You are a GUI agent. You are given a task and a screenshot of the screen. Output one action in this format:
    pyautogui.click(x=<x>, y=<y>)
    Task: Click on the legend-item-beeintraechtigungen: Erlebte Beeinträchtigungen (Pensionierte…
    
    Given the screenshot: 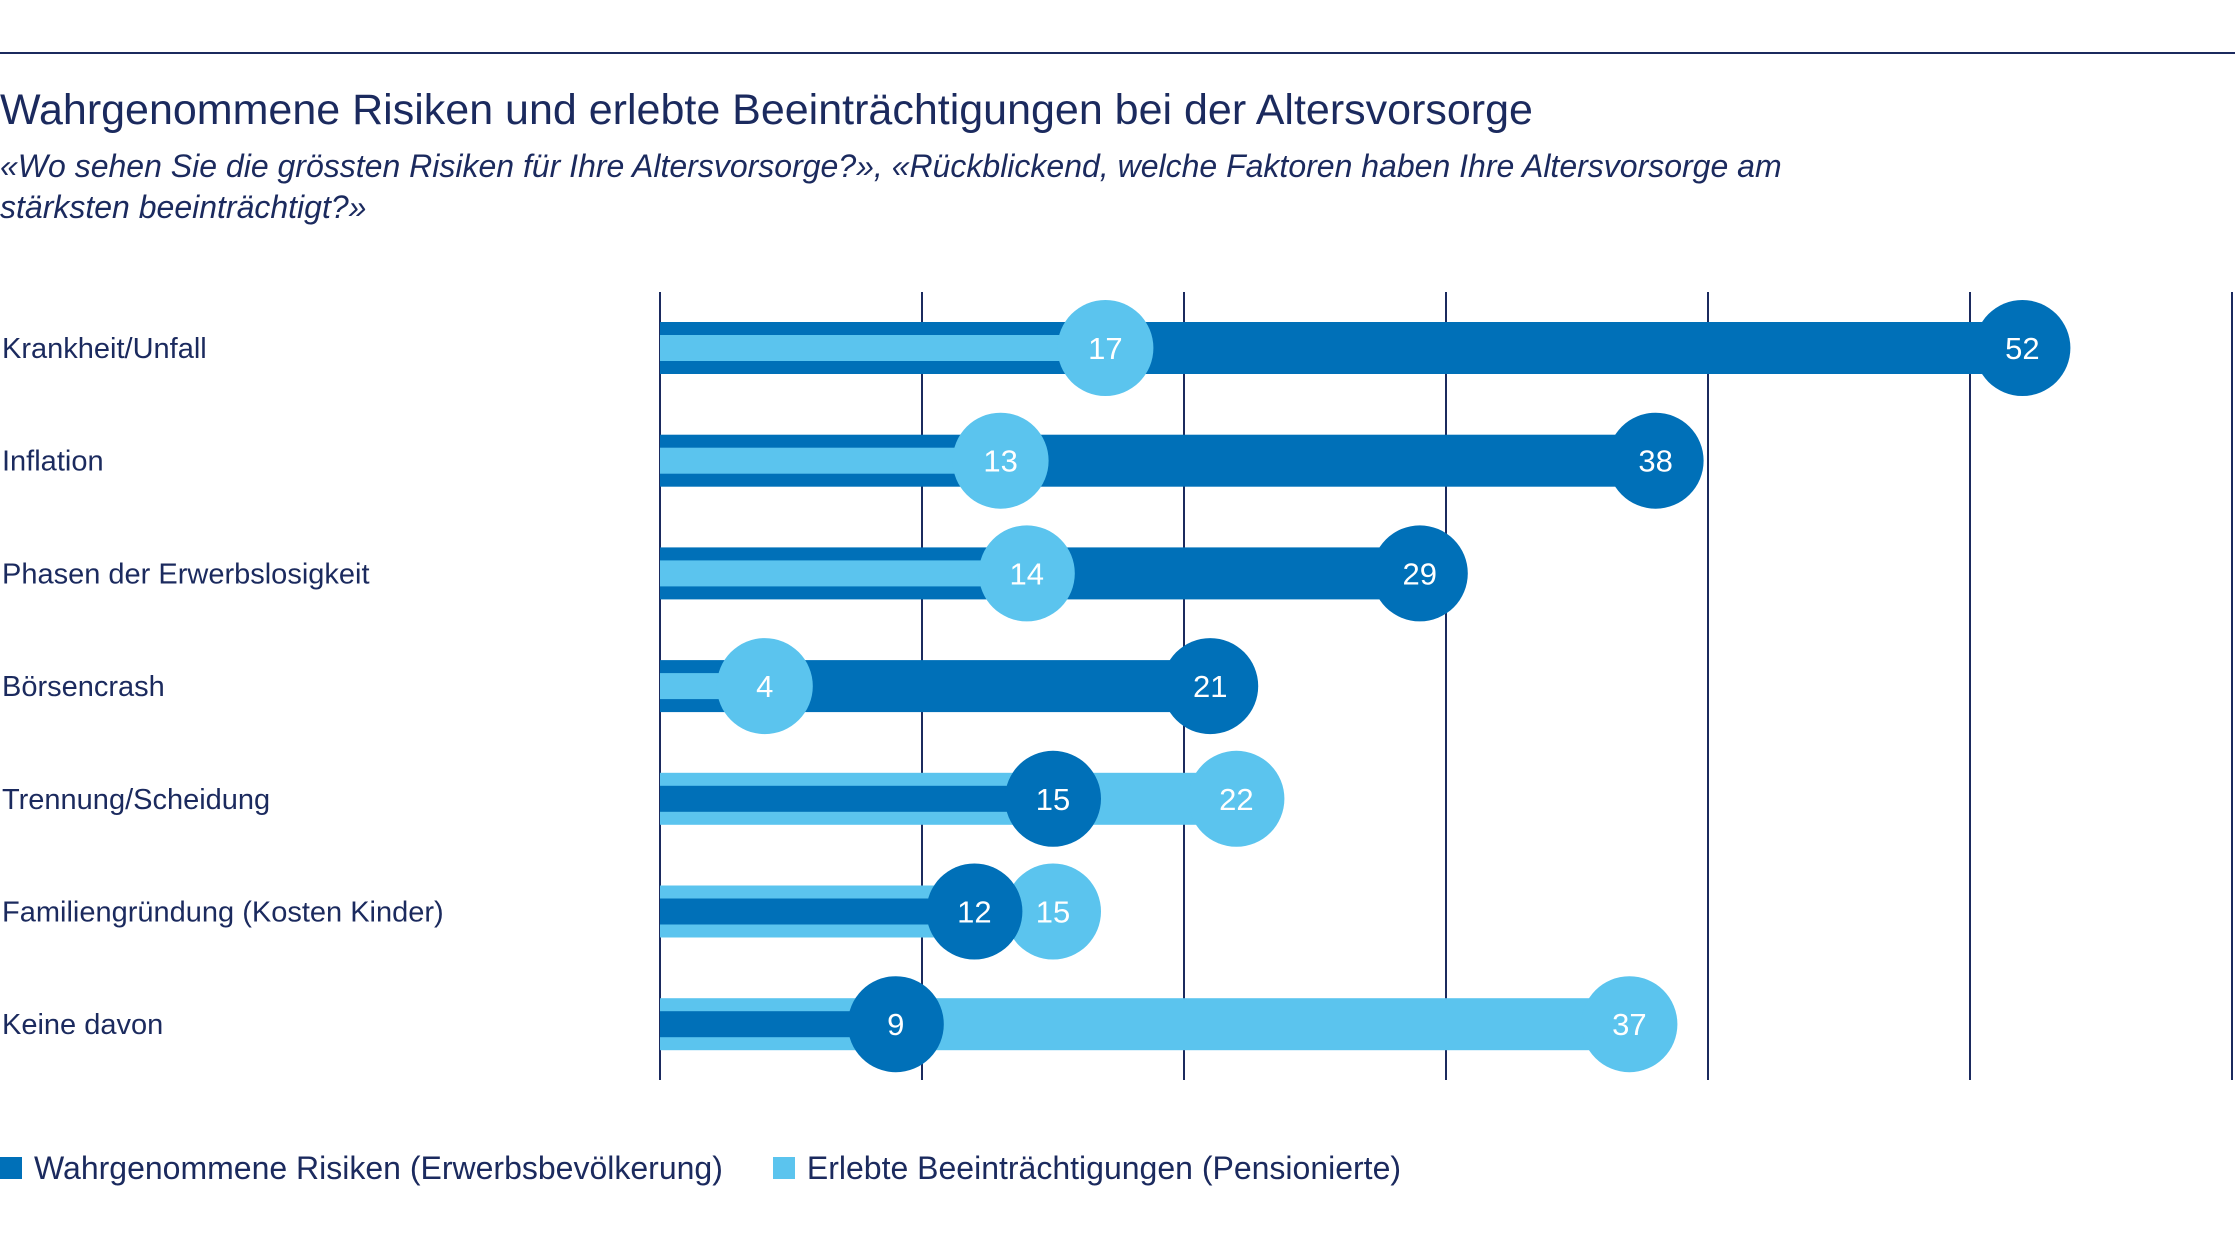 What is the action you would take?
    pyautogui.click(x=1087, y=1168)
    